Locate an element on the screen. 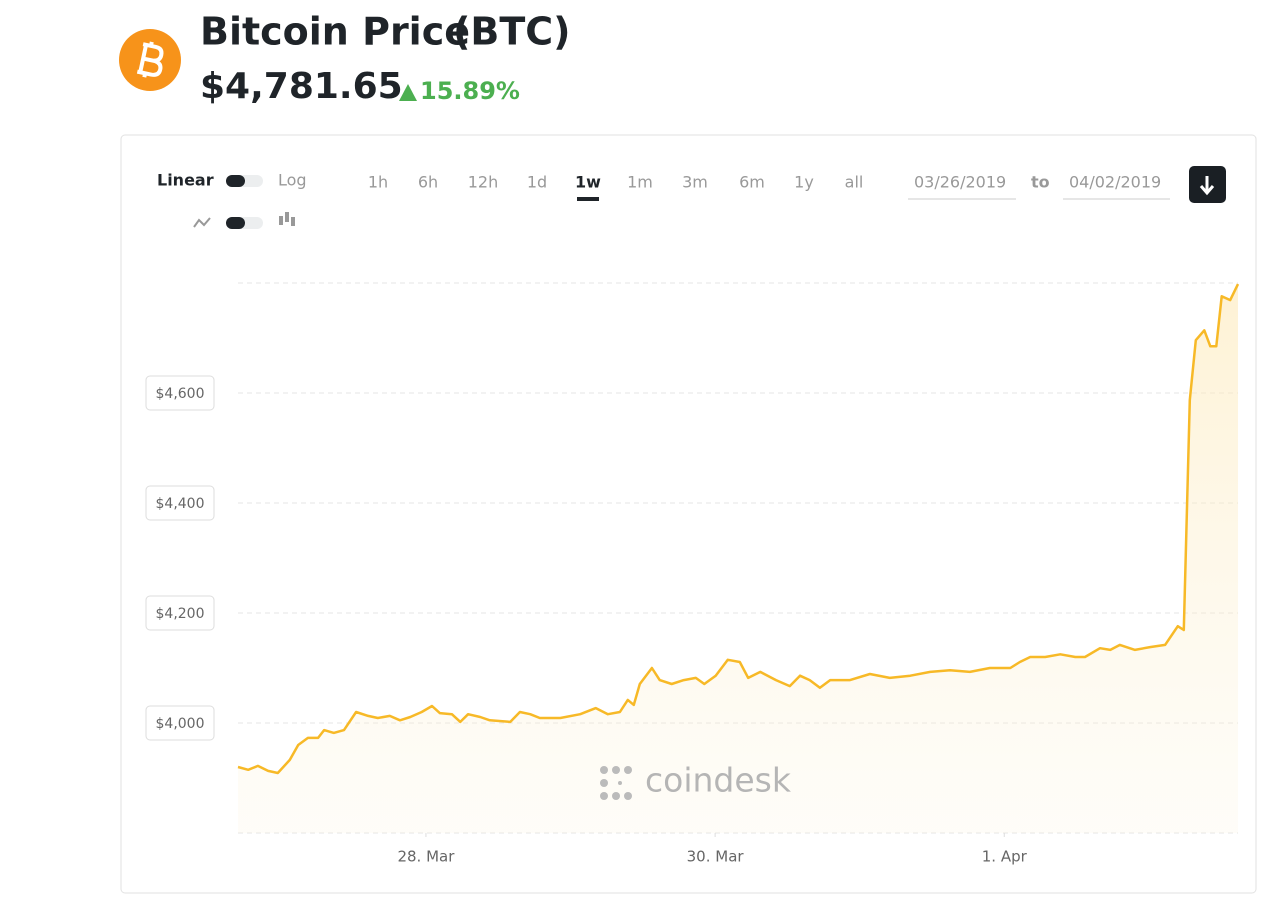 The image size is (1280, 924). y-tick-label: $4,200 is located at coordinates (180, 614).